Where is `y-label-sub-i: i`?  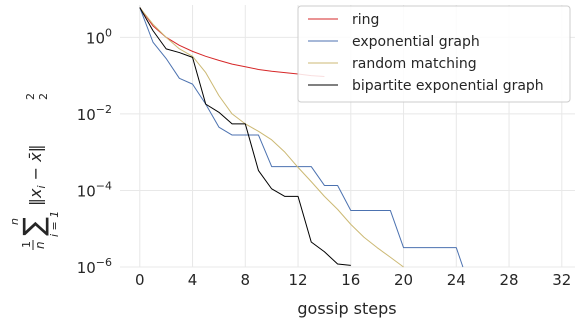
y-label-sub-i: i is located at coordinates (41, 186).